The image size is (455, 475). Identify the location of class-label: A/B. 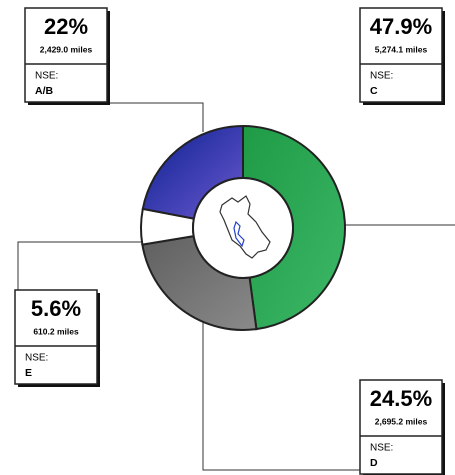
(44, 91).